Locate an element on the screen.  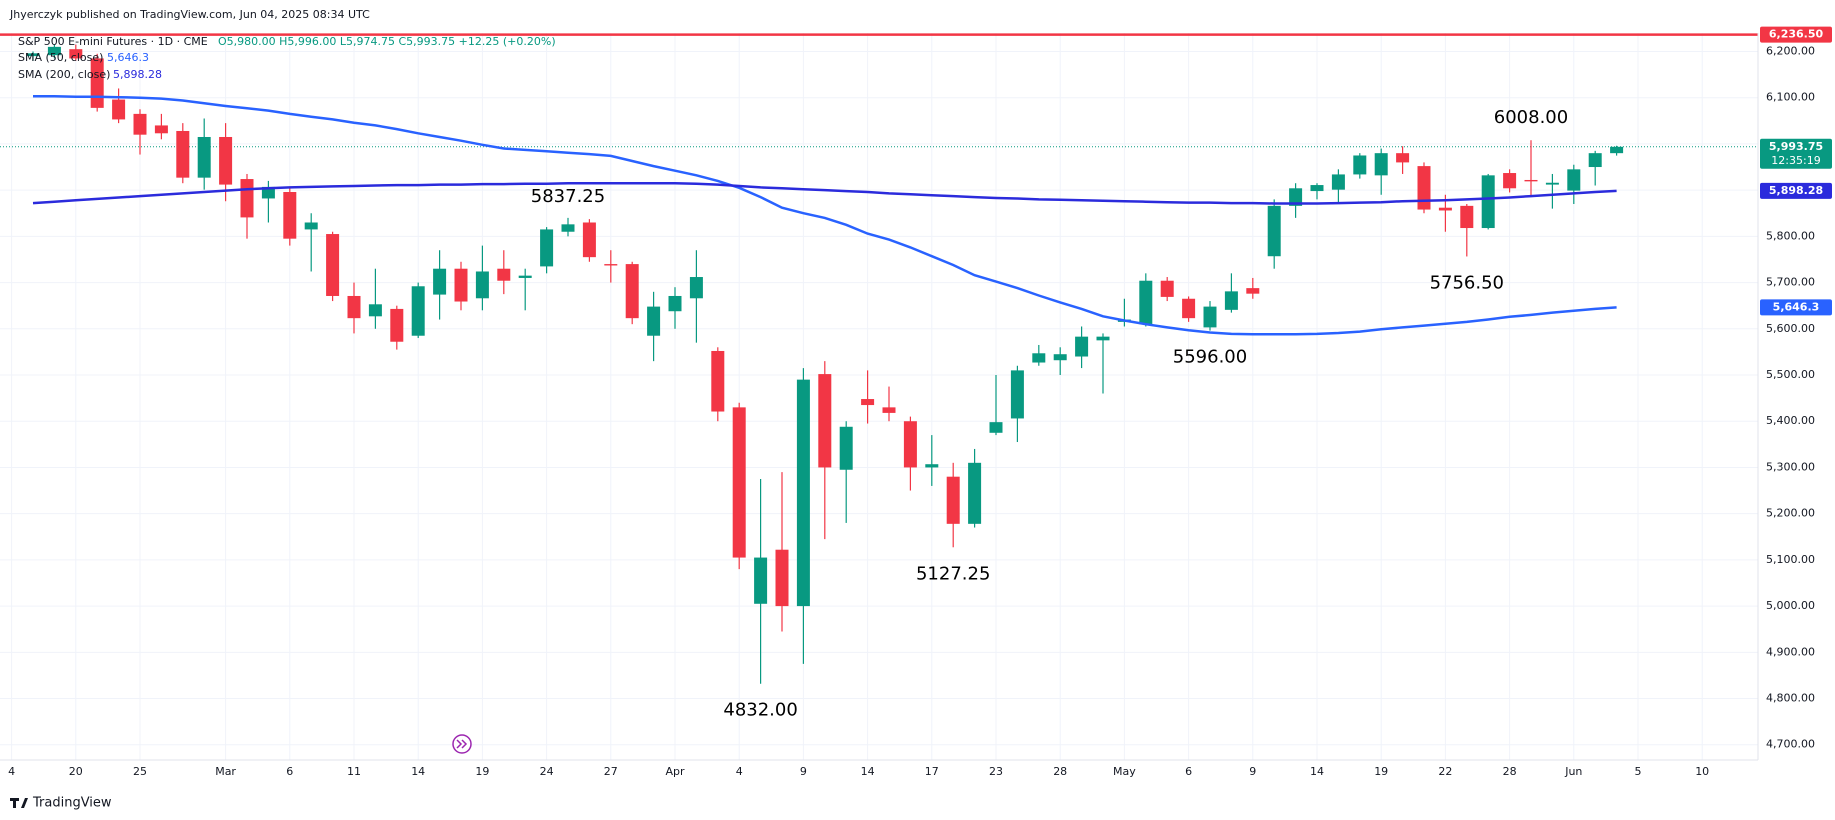
x-tick-label: 11 is located at coordinates (354, 771).